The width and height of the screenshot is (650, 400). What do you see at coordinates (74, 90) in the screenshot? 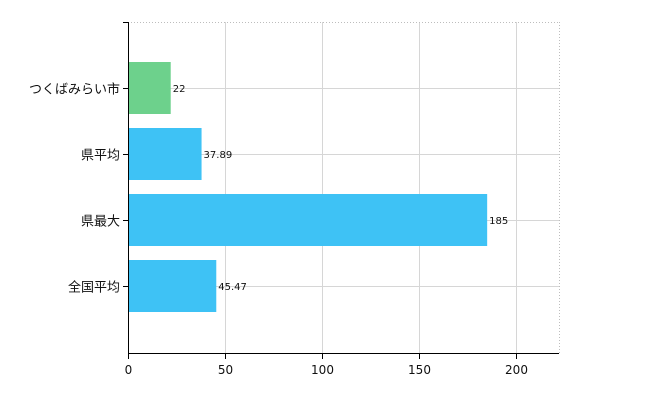
I see `category-label: つくばみらい市` at bounding box center [74, 90].